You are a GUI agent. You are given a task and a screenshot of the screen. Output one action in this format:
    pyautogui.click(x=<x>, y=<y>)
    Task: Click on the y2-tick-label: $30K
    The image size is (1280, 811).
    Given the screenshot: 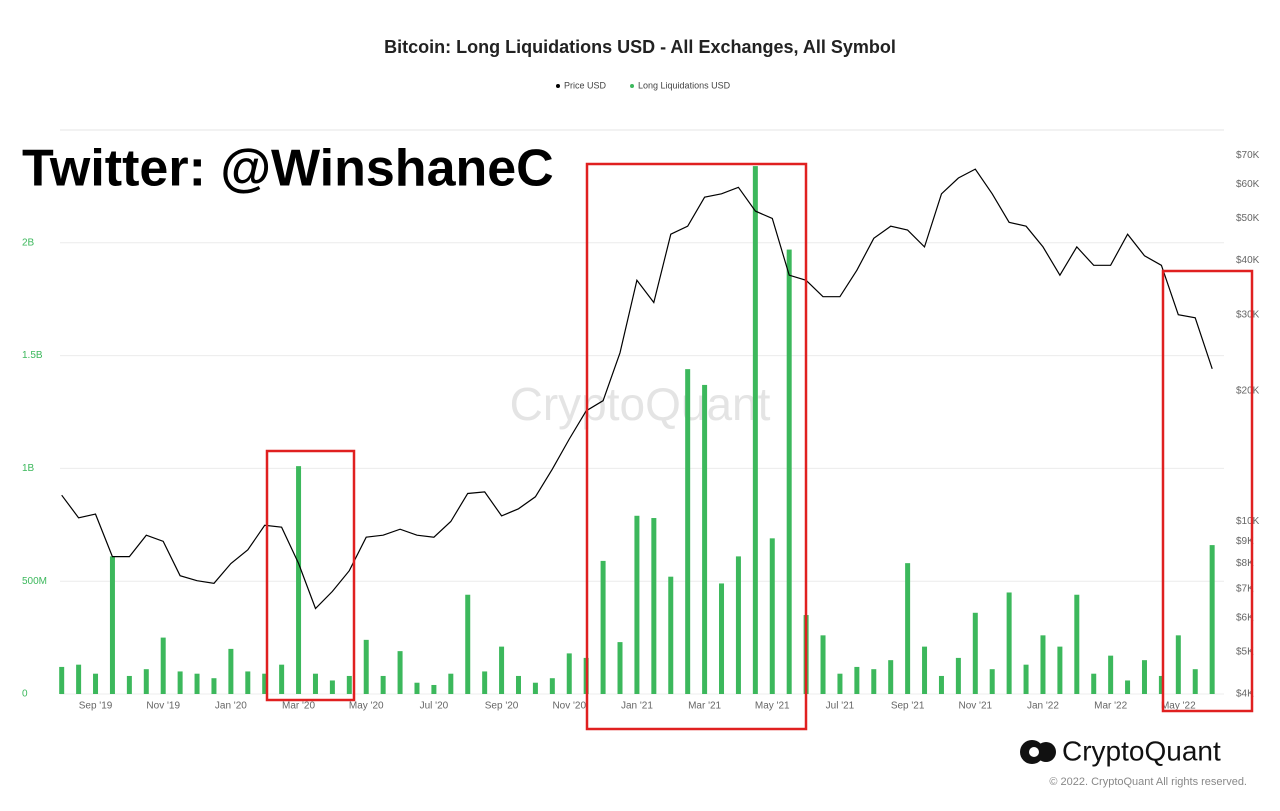 What is the action you would take?
    pyautogui.click(x=1248, y=314)
    